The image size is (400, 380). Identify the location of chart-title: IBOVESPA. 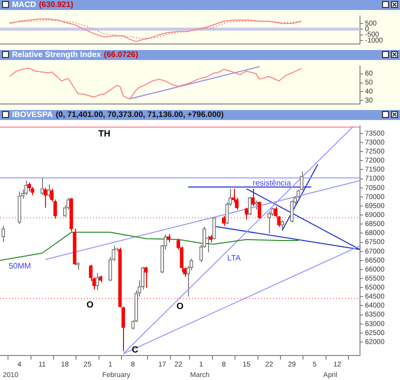
(32, 114).